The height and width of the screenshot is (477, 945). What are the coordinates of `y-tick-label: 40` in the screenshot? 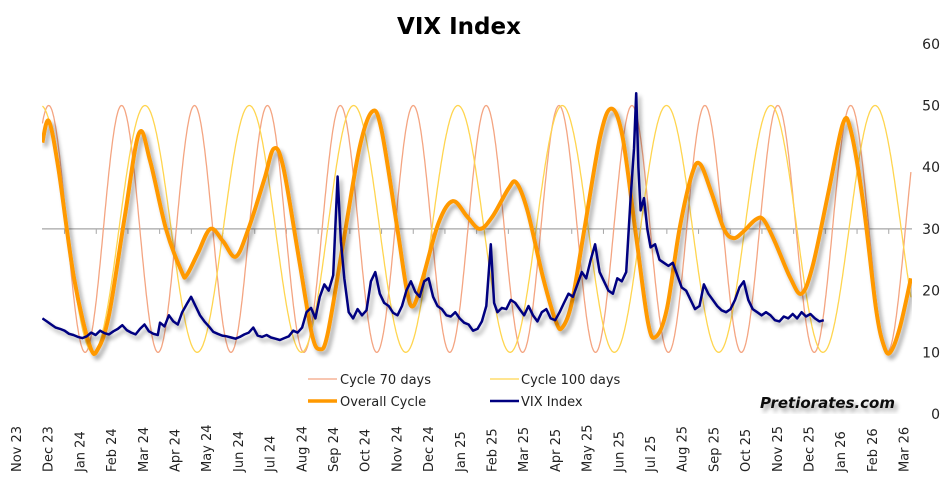 It's located at (931, 168).